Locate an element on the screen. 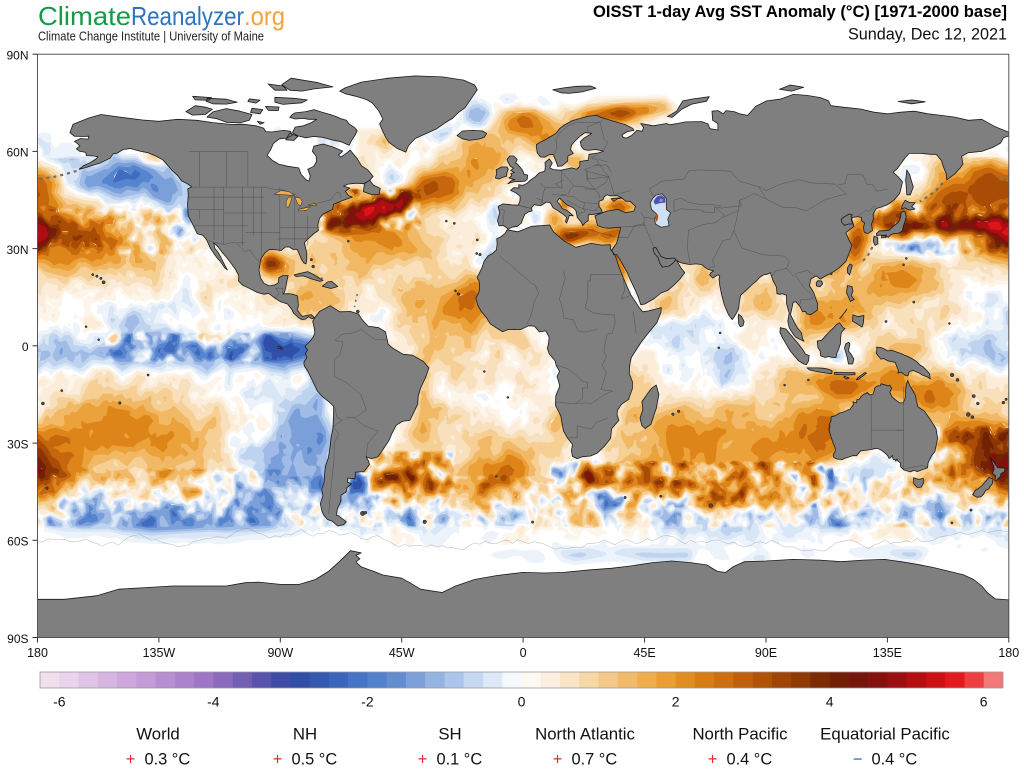 Image resolution: width=1024 pixels, height=771 pixels. svg-text: 45E is located at coordinates (644, 653).